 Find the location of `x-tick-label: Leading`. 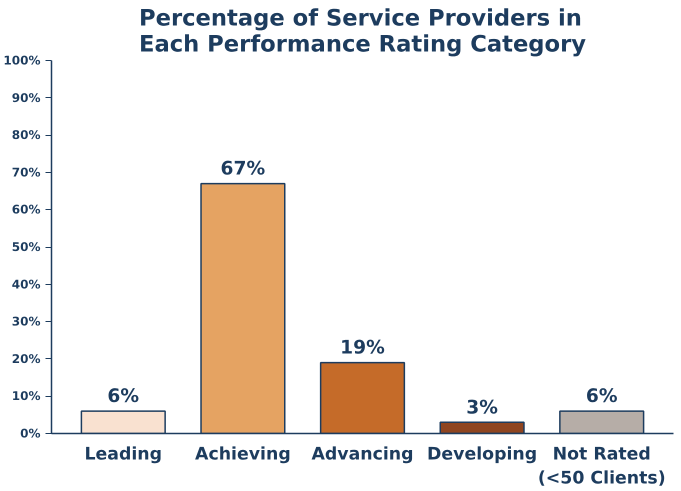

x-tick-label: Leading is located at coordinates (123, 454).